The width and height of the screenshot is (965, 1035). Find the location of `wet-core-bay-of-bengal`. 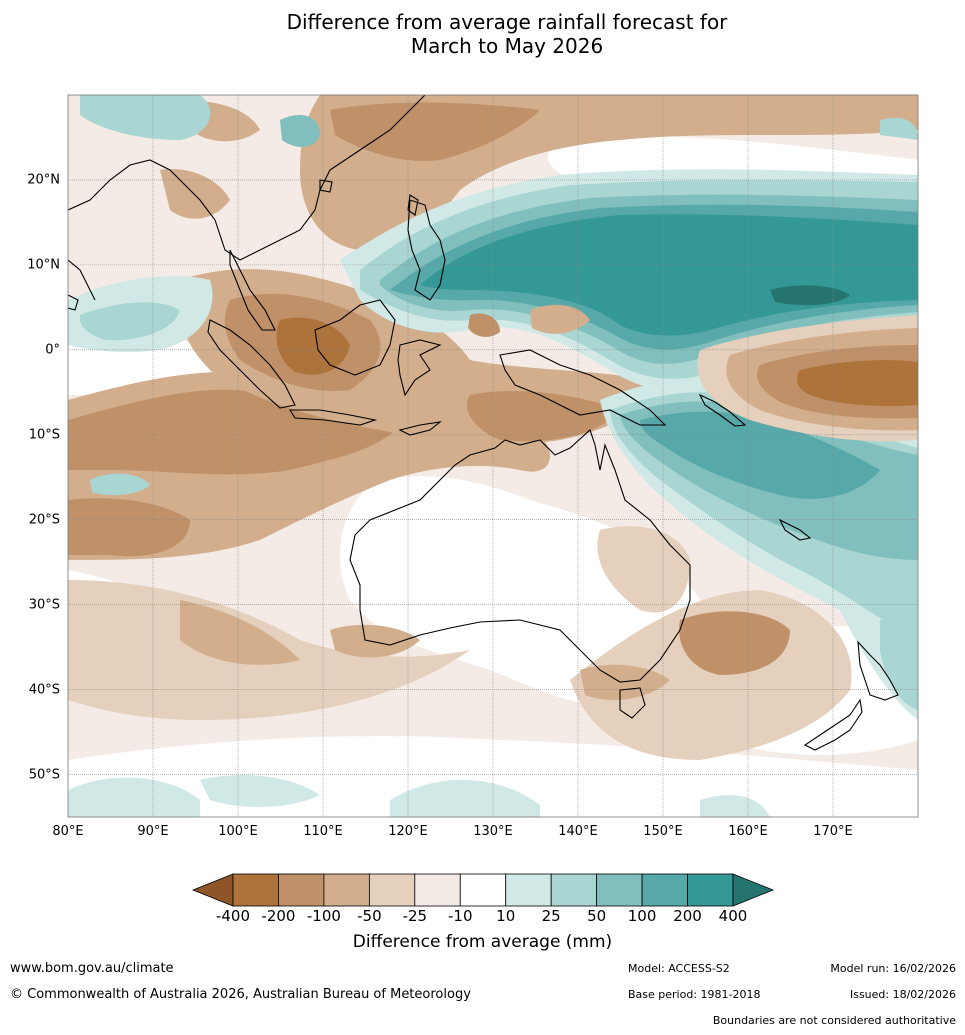

wet-core-bay-of-bengal is located at coordinates (129, 321).